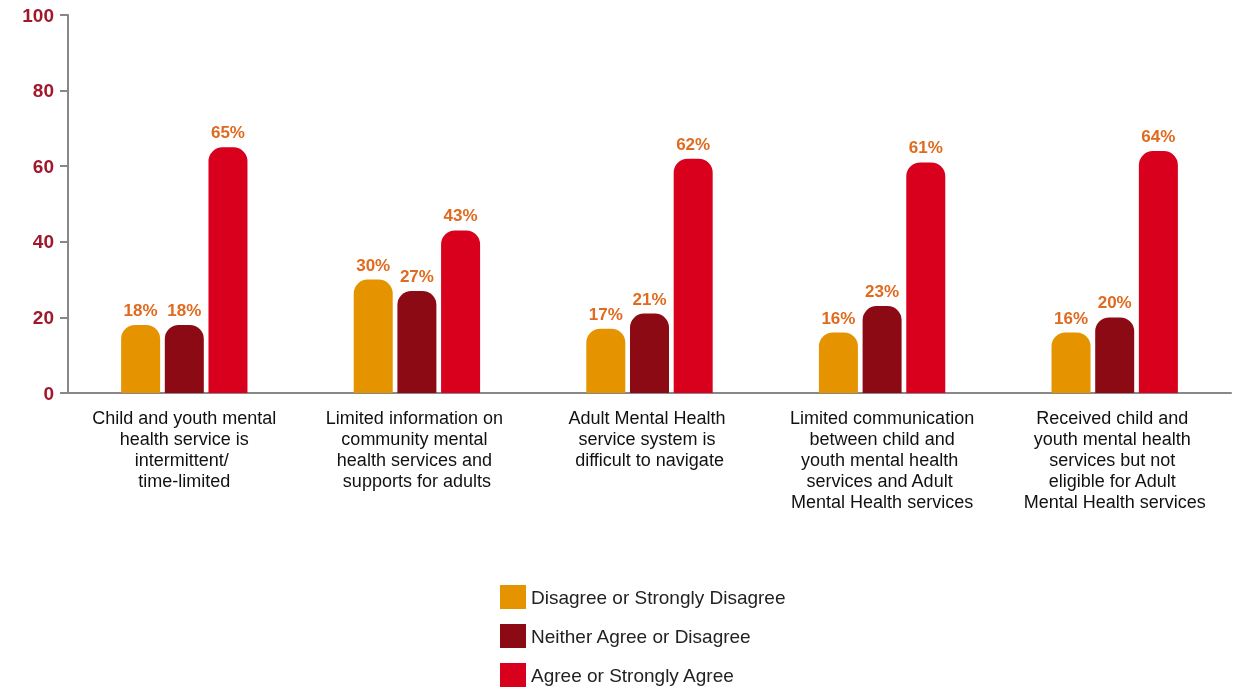 The image size is (1241, 688). I want to click on x-tick-label: Received child and youth mental health services but not eligible for Adult Mental Health services, so click(1114, 459).